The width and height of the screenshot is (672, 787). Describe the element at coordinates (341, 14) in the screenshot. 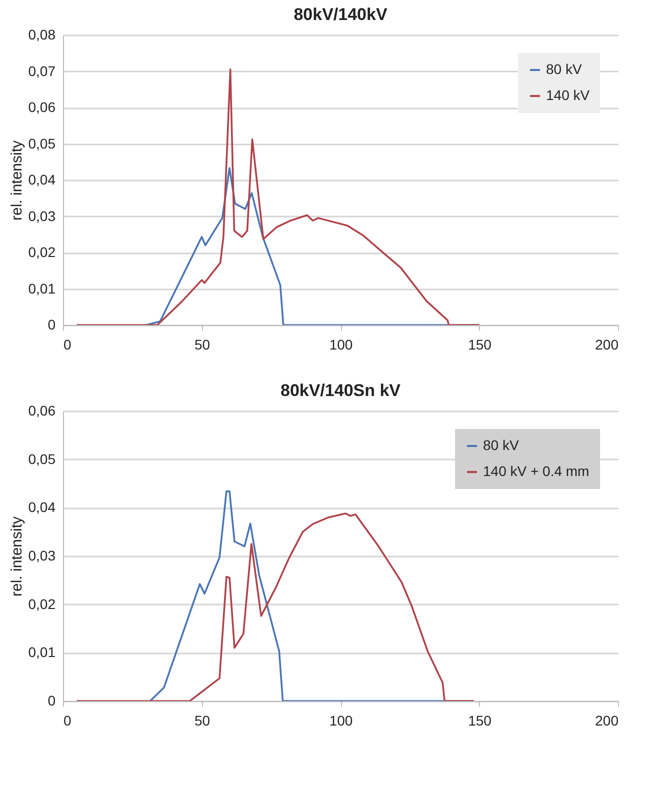

I see `chart-title: 80kV/140kV` at that location.